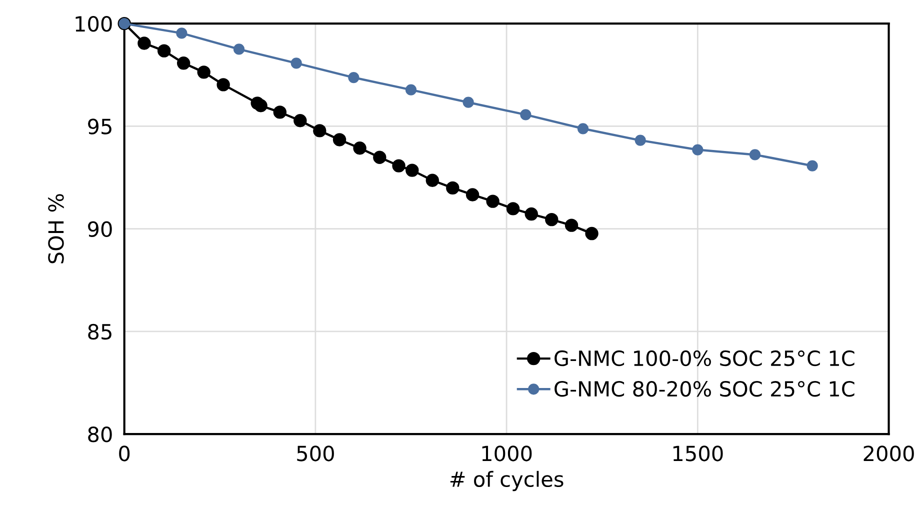 The height and width of the screenshot is (523, 921). I want to click on y-tick-label: 80, so click(100, 434).